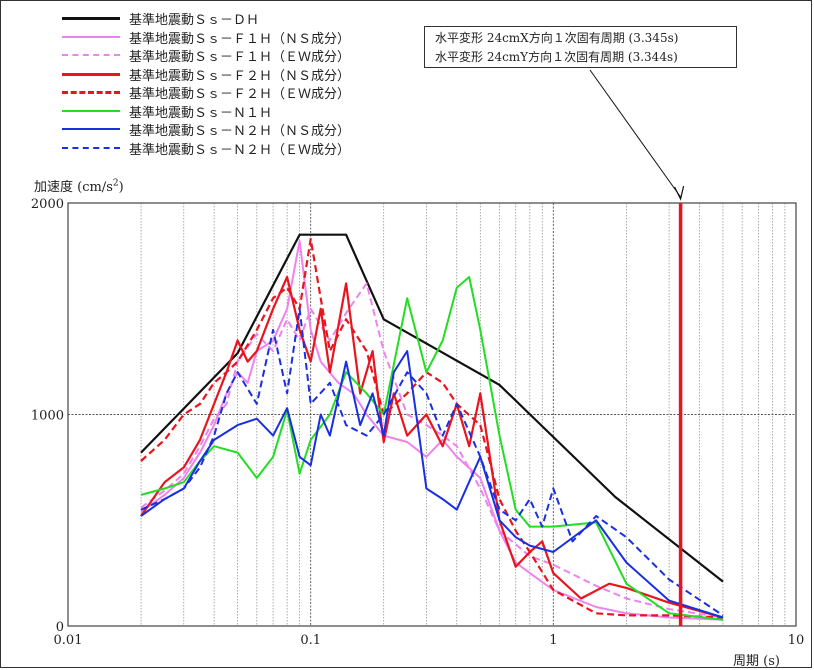  I want to click on legend-item: 基準地震動Ｓｓ－Ｎ２Ｈ（ＮＳ成分）, so click(242, 129).